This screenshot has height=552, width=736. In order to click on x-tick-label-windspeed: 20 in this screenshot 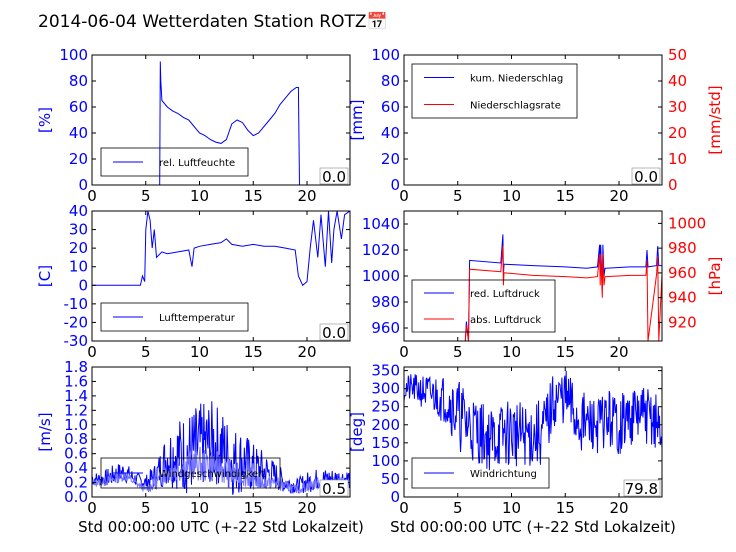, I will do `click(306, 508)`.